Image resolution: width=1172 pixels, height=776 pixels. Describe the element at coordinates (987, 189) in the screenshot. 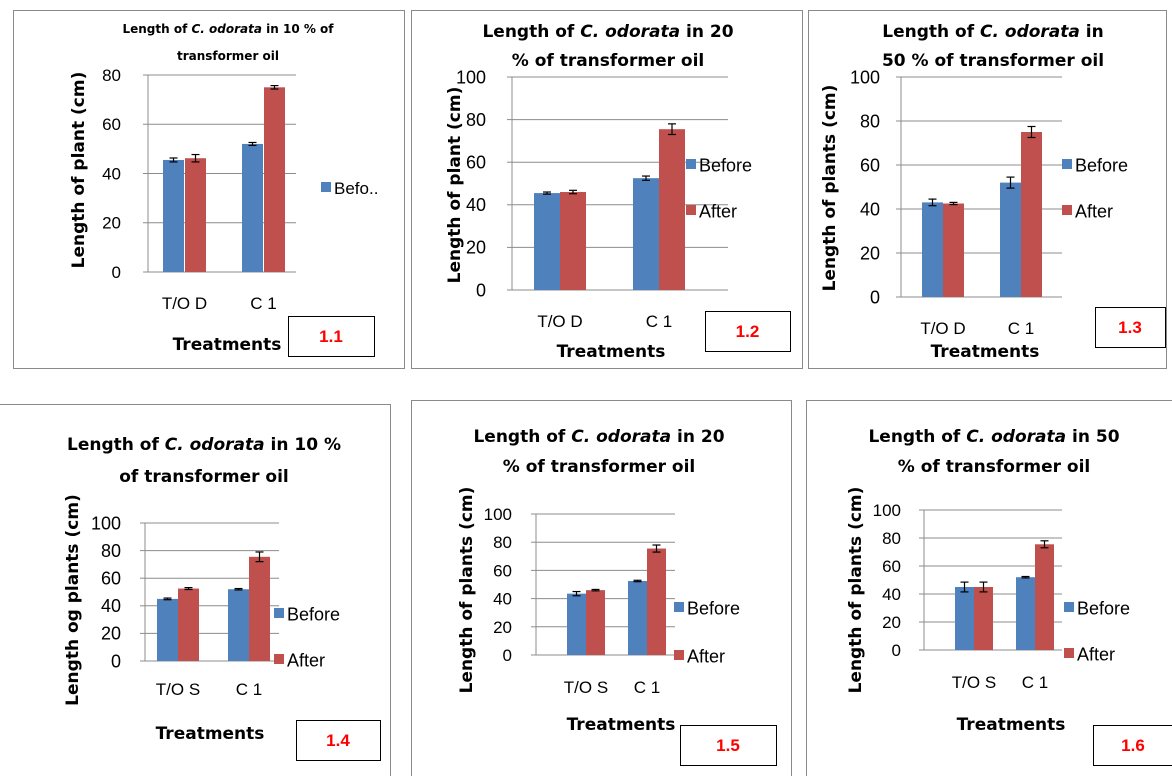

I see `panel-frame` at that location.